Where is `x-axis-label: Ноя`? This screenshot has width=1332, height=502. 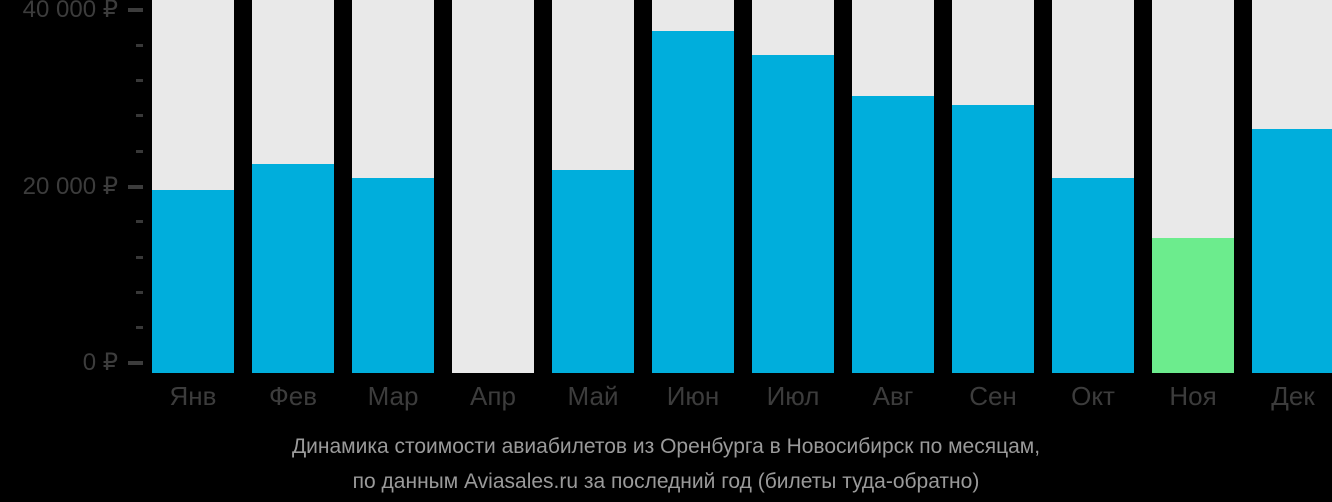 x-axis-label: Ноя is located at coordinates (1193, 396).